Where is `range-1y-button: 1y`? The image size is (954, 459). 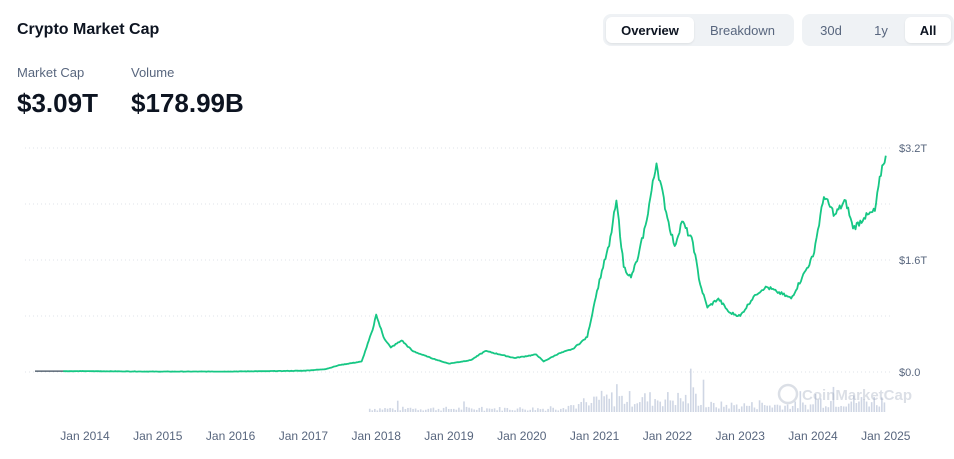
range-1y-button: 1y is located at coordinates (881, 30).